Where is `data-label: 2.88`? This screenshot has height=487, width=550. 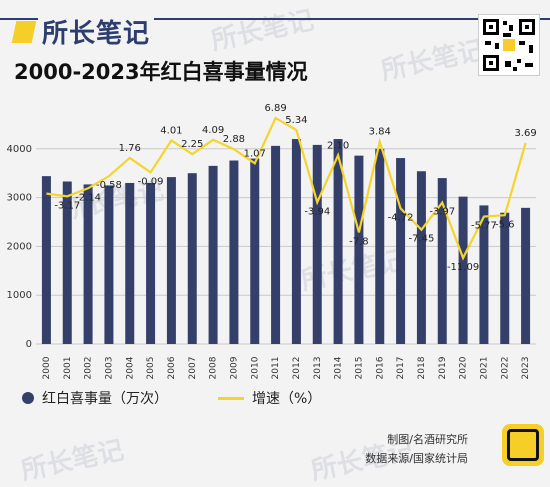
data-label: 2.88 is located at coordinates (234, 139).